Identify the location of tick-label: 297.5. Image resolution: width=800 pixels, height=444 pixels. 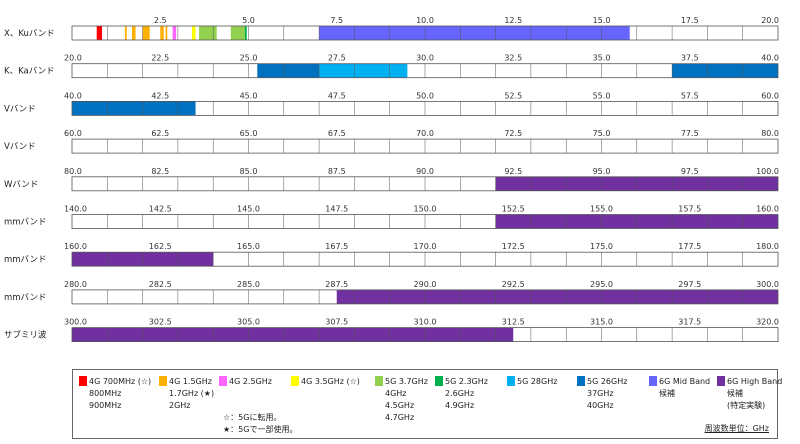
(689, 284).